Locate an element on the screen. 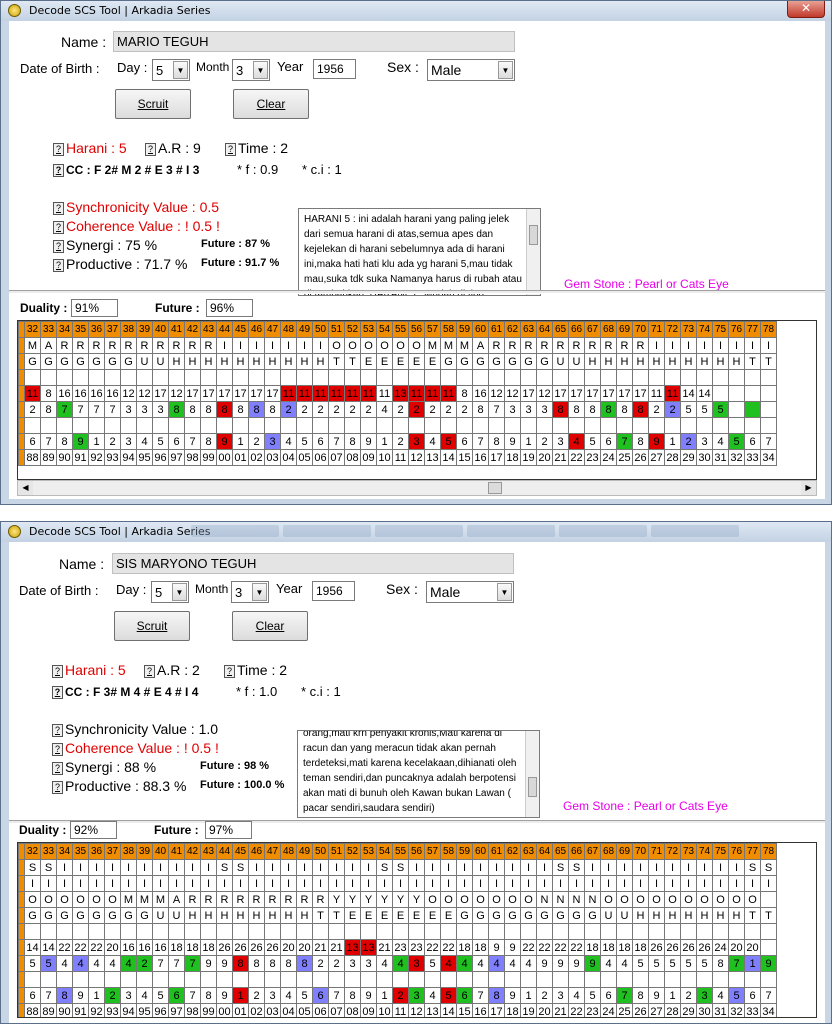  grid-cell: 12 is located at coordinates (416, 1010).